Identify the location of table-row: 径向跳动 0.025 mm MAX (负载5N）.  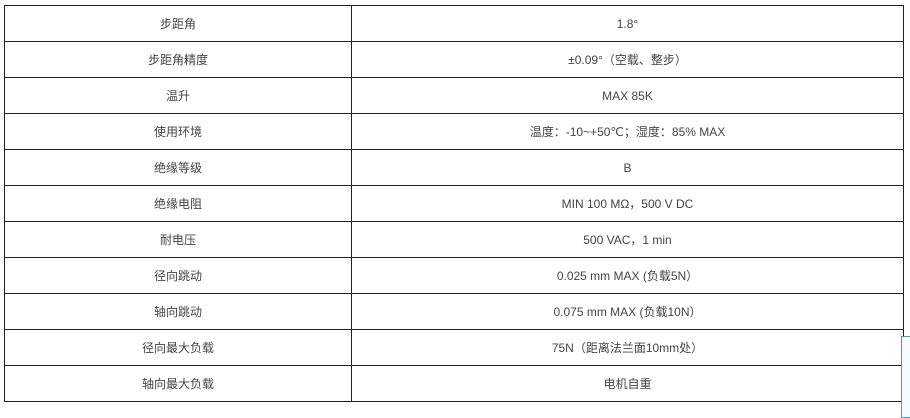
(454, 275).